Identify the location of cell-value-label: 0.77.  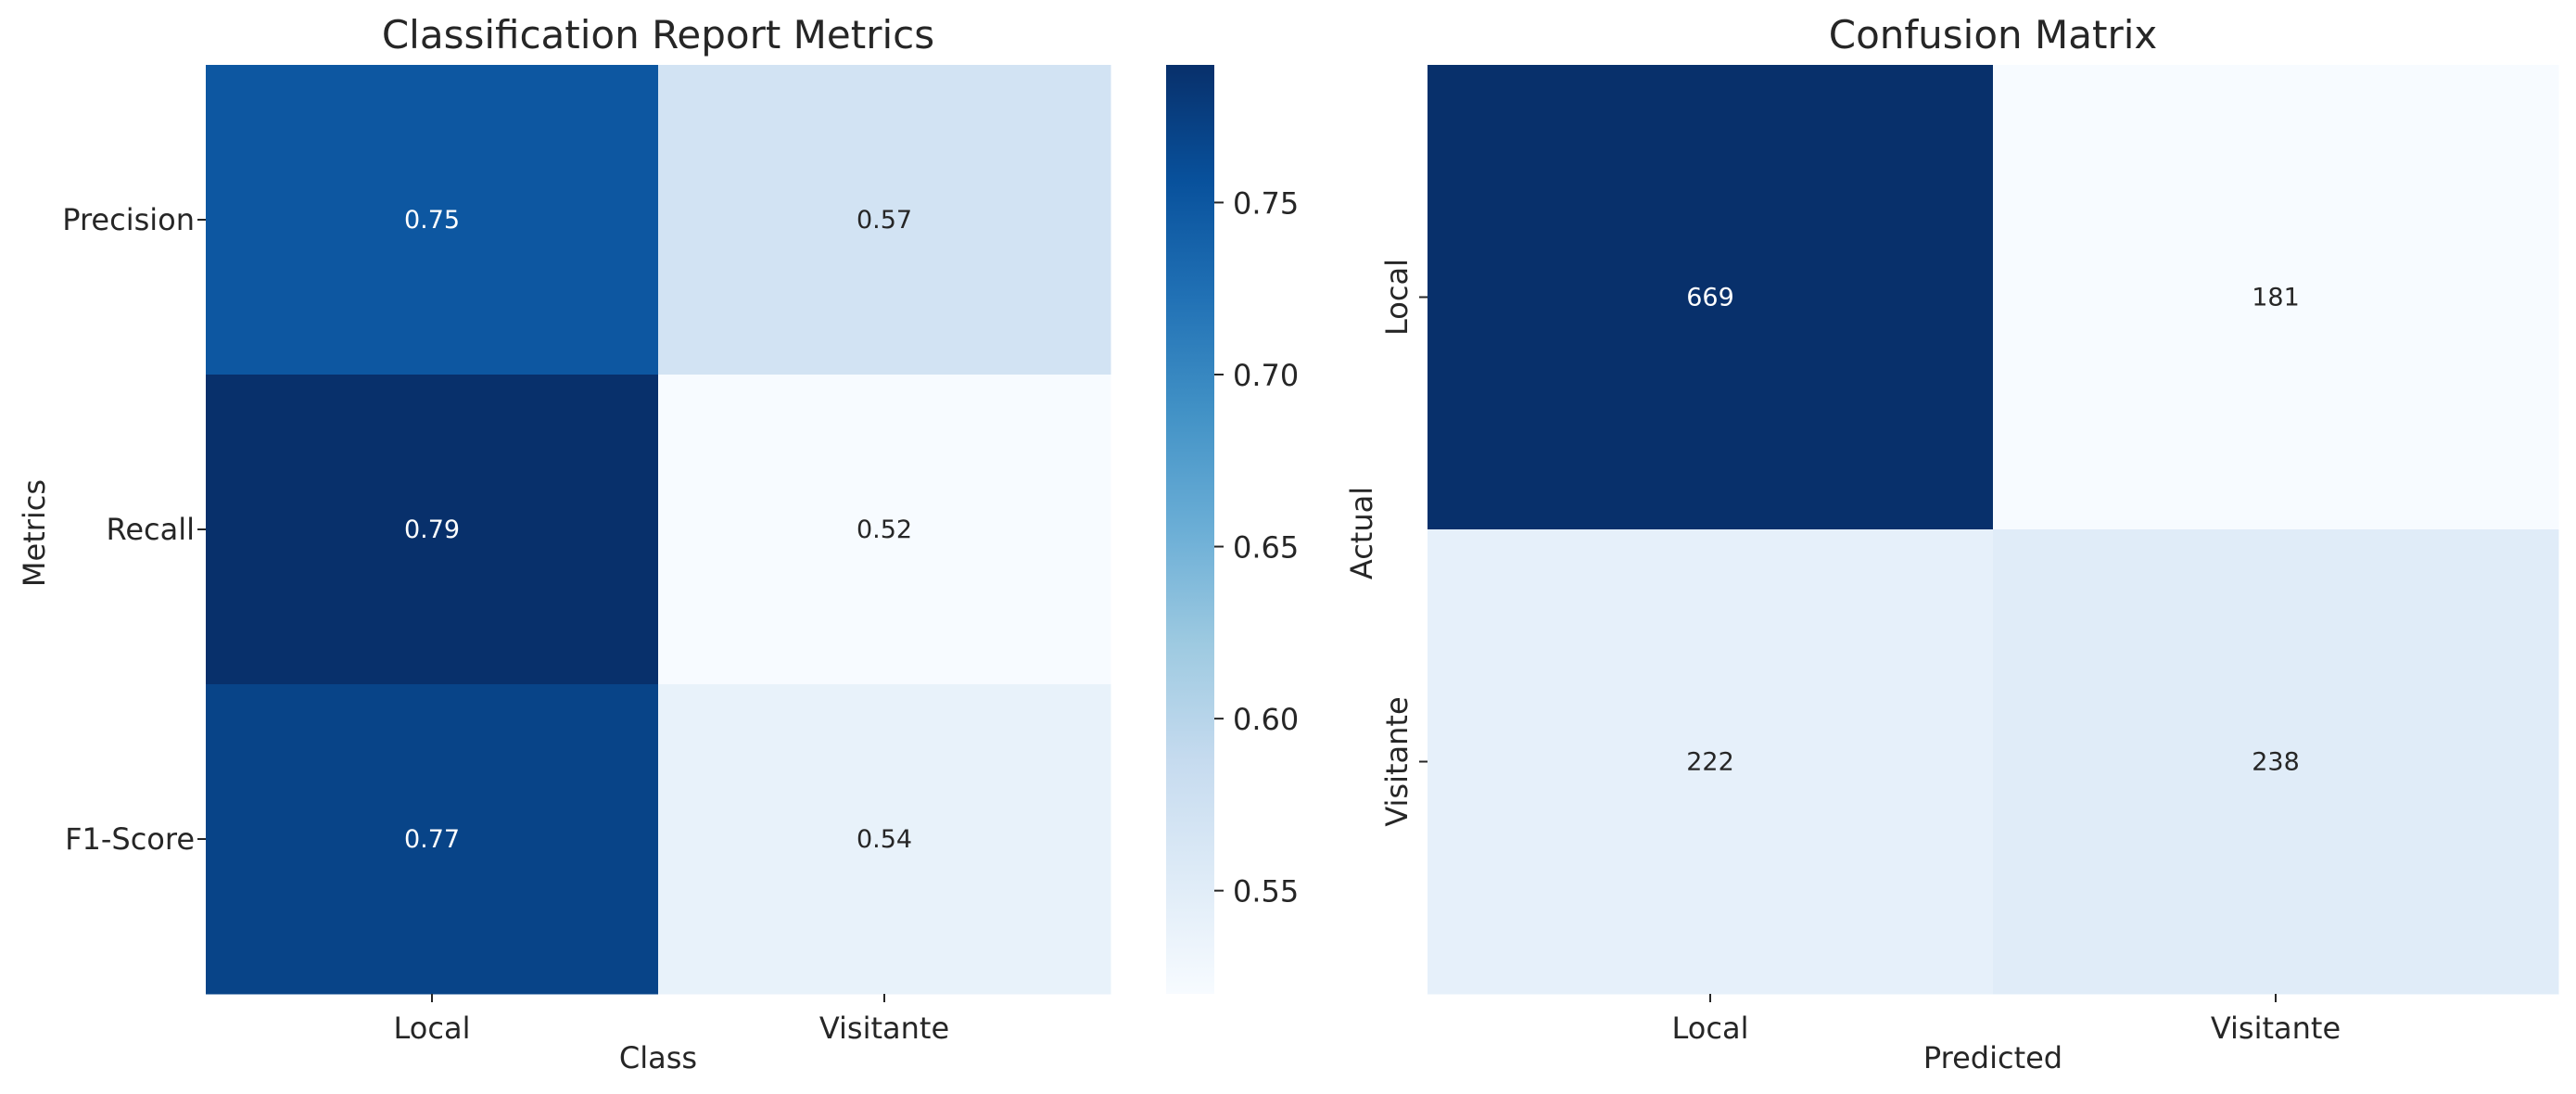
(432, 839).